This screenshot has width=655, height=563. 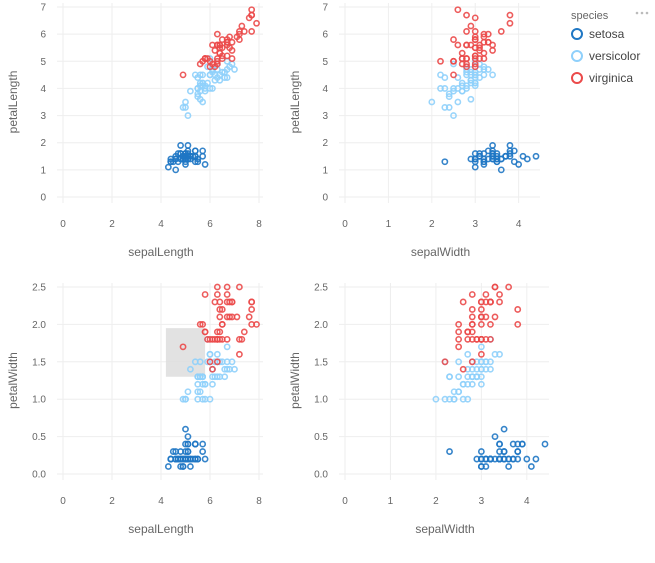 I want to click on y-tick-label: 4, so click(x=325, y=89).